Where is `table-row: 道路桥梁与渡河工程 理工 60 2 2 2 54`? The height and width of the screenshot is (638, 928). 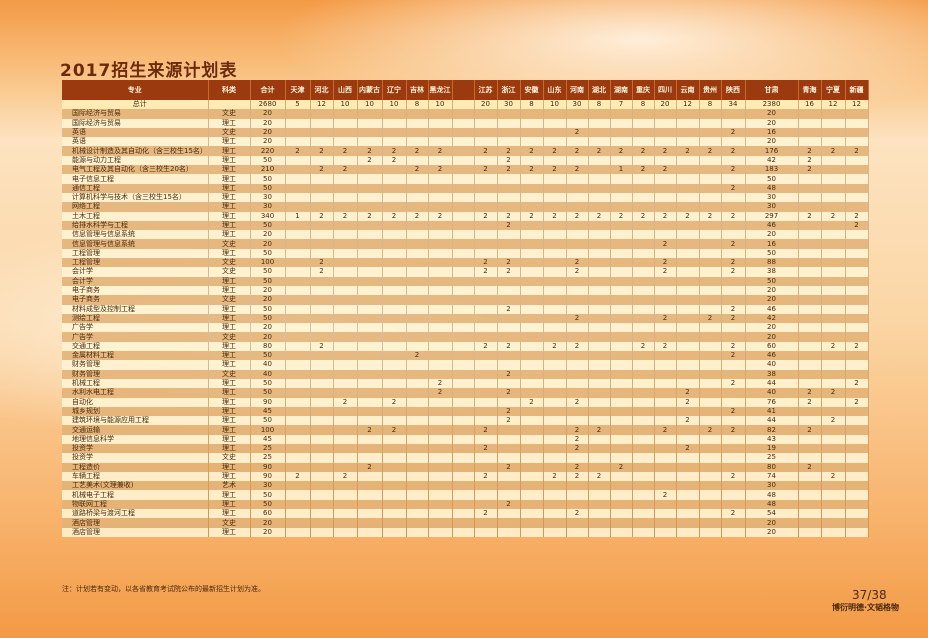 table-row: 道路桥梁与渡河工程 理工 60 2 2 2 54 is located at coordinates (465, 514).